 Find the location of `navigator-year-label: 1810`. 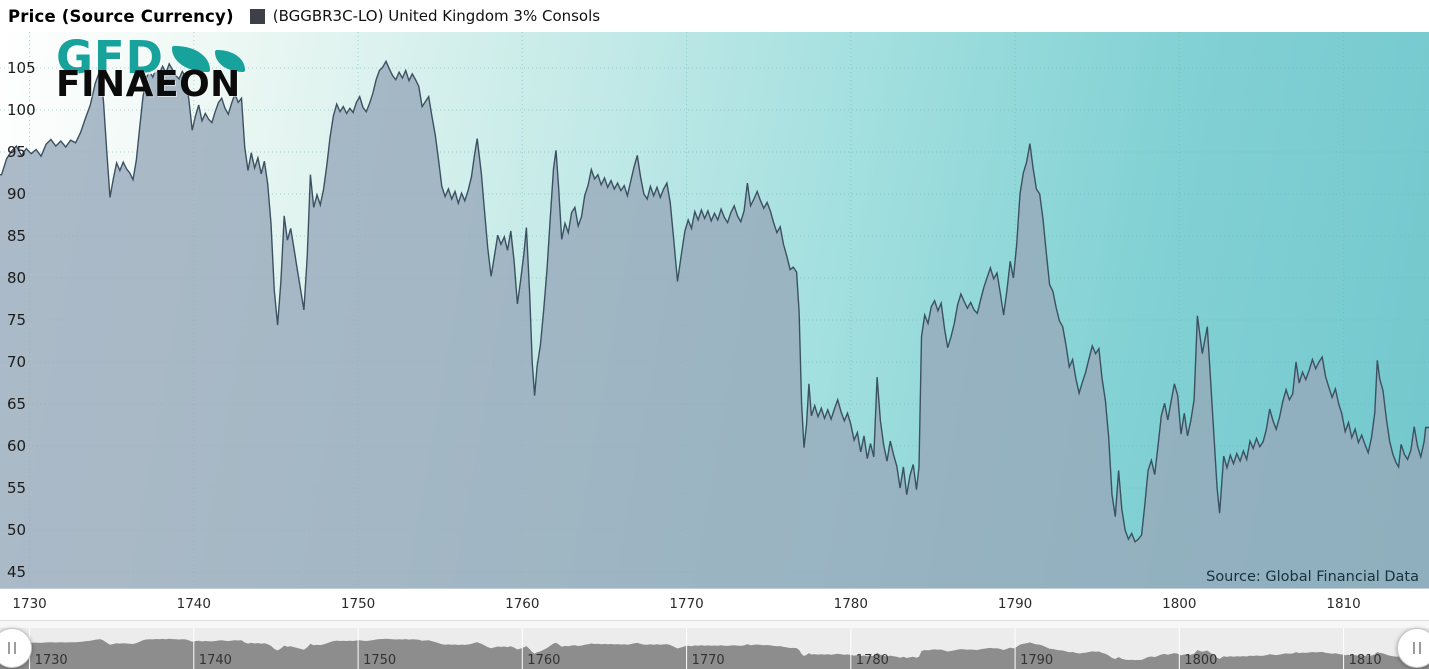

navigator-year-label: 1810 is located at coordinates (1365, 660).